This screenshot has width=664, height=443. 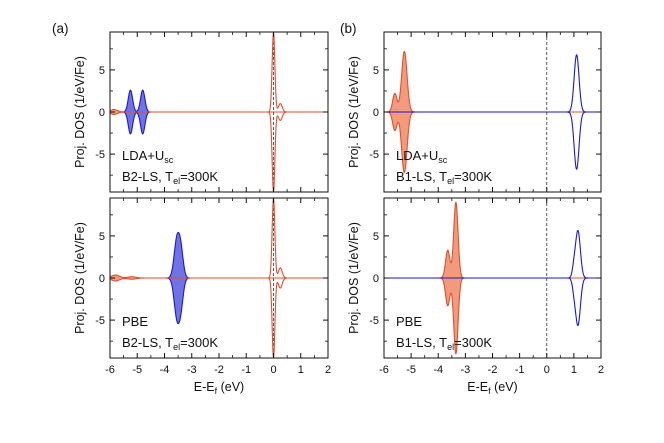 What do you see at coordinates (60, 28) in the screenshot?
I see `panel-label-a: (a)` at bounding box center [60, 28].